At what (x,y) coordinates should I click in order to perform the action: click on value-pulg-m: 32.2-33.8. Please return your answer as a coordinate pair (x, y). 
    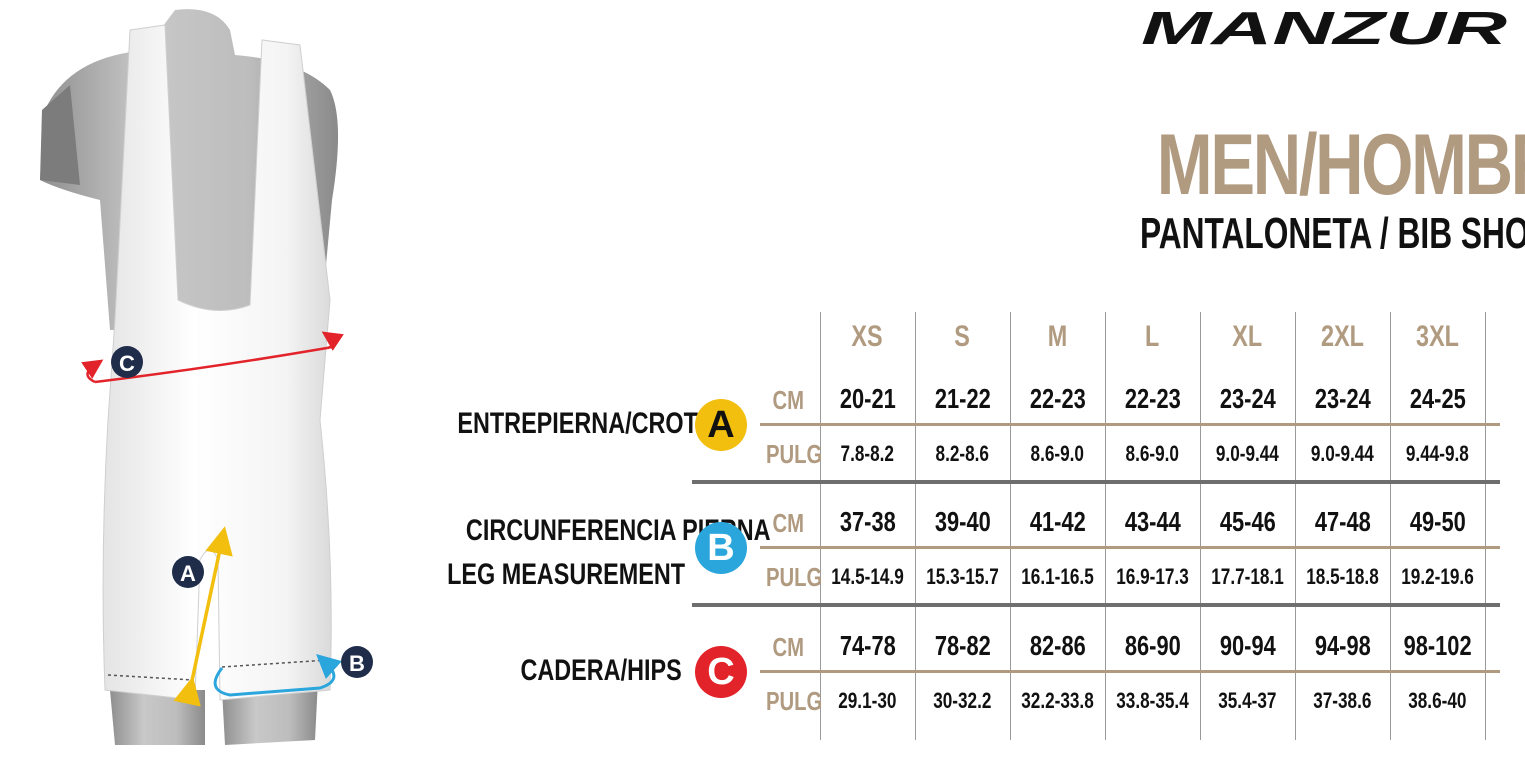
    Looking at the image, I should click on (1057, 700).